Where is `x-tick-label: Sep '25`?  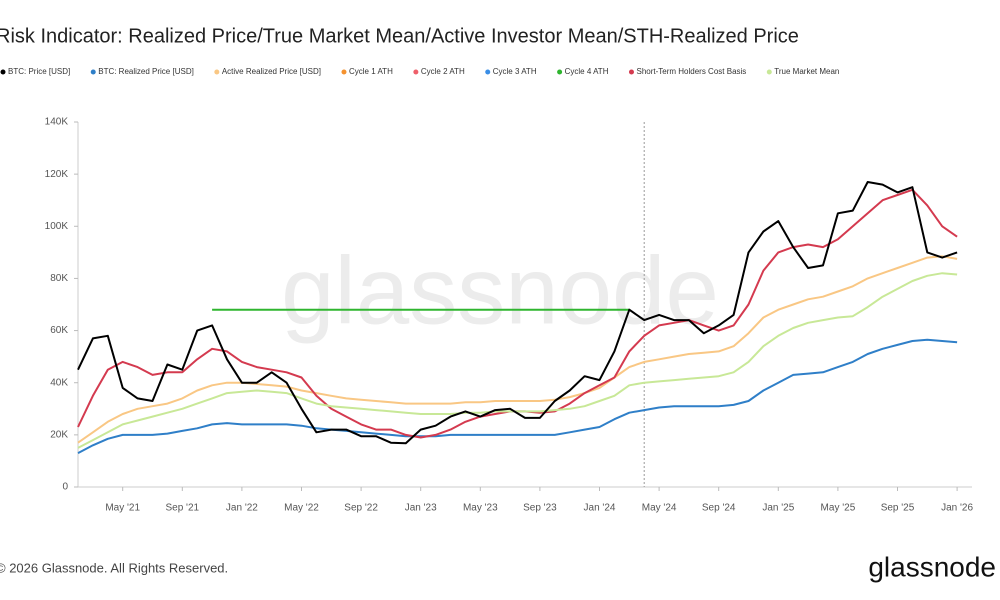 x-tick-label: Sep '25 is located at coordinates (898, 508).